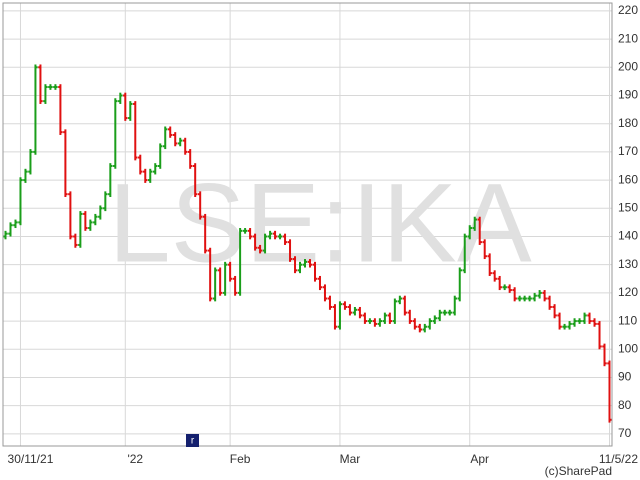  Describe the element at coordinates (628, 66) in the screenshot. I see `y-tick-label: 200` at that location.